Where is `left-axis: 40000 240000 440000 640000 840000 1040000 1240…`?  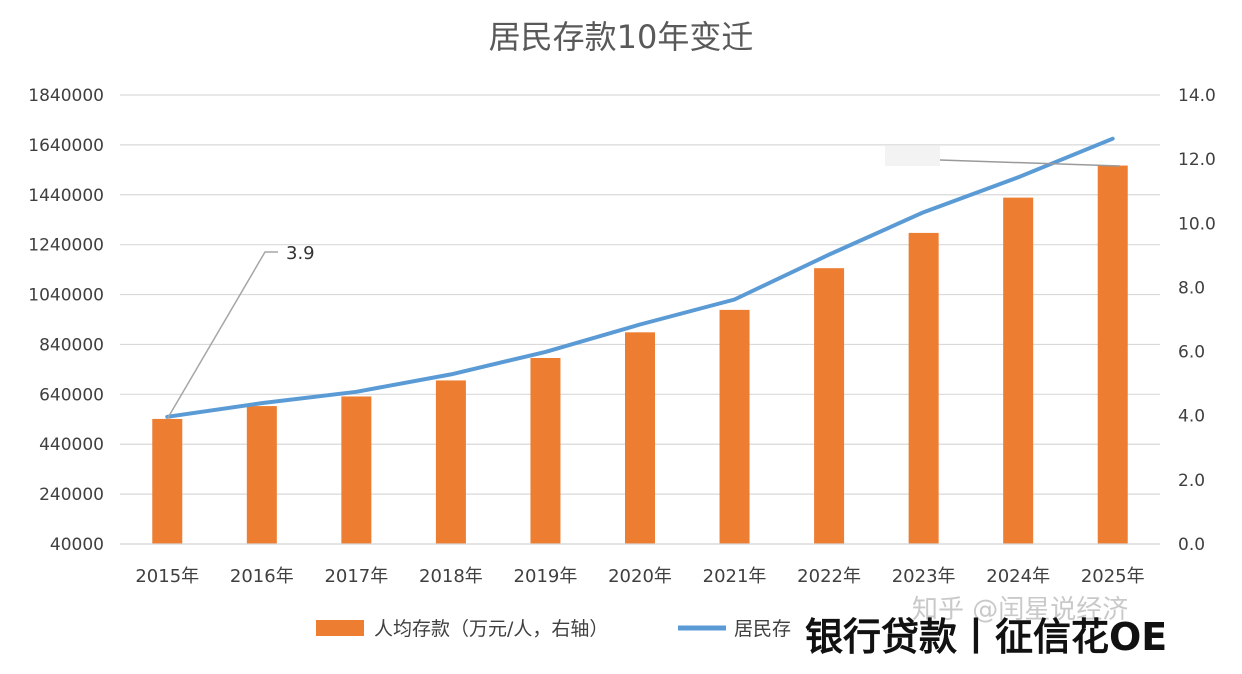 left-axis: 40000 240000 440000 640000 840000 1040000 1240… is located at coordinates (66, 320).